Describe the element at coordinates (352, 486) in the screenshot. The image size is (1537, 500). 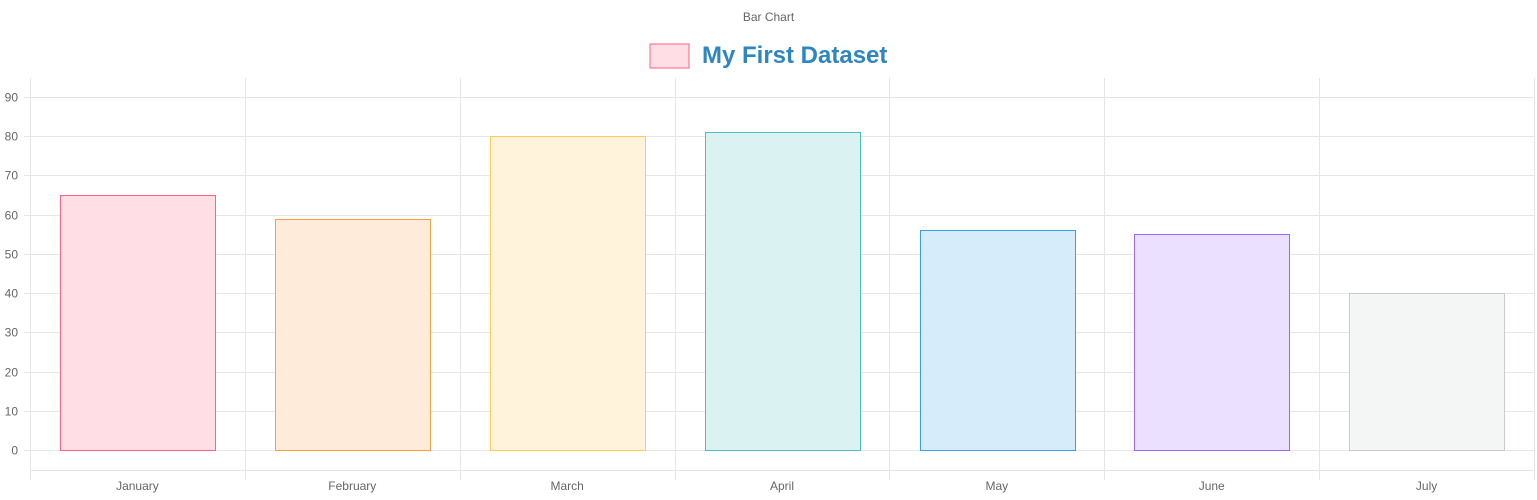
I see `x-tick-label: February` at that location.